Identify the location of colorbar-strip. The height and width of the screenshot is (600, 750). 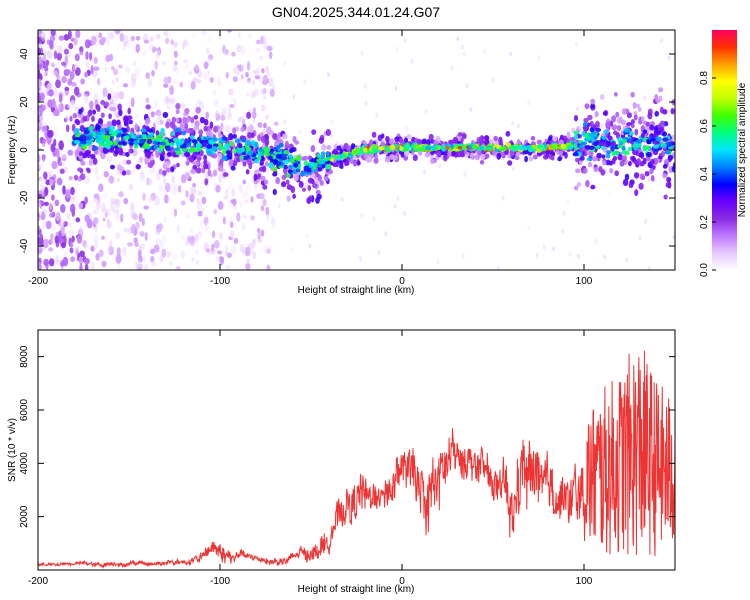
(724, 150).